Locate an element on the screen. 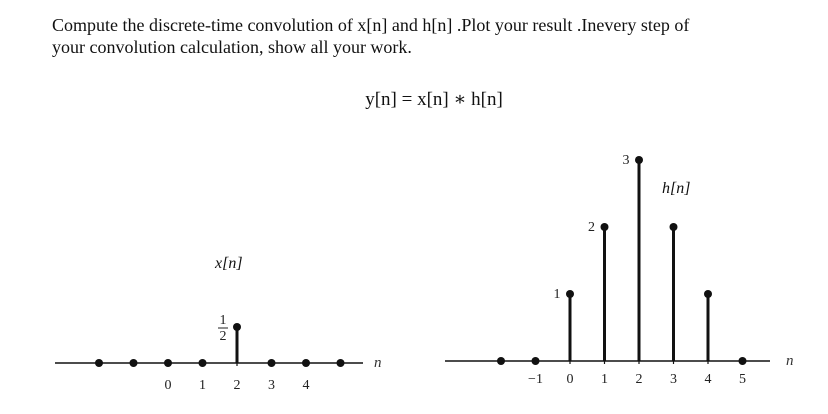 The width and height of the screenshot is (828, 414). convolution-equation: y[n] = x[n] ∗ h[n] is located at coordinates (414, 99).